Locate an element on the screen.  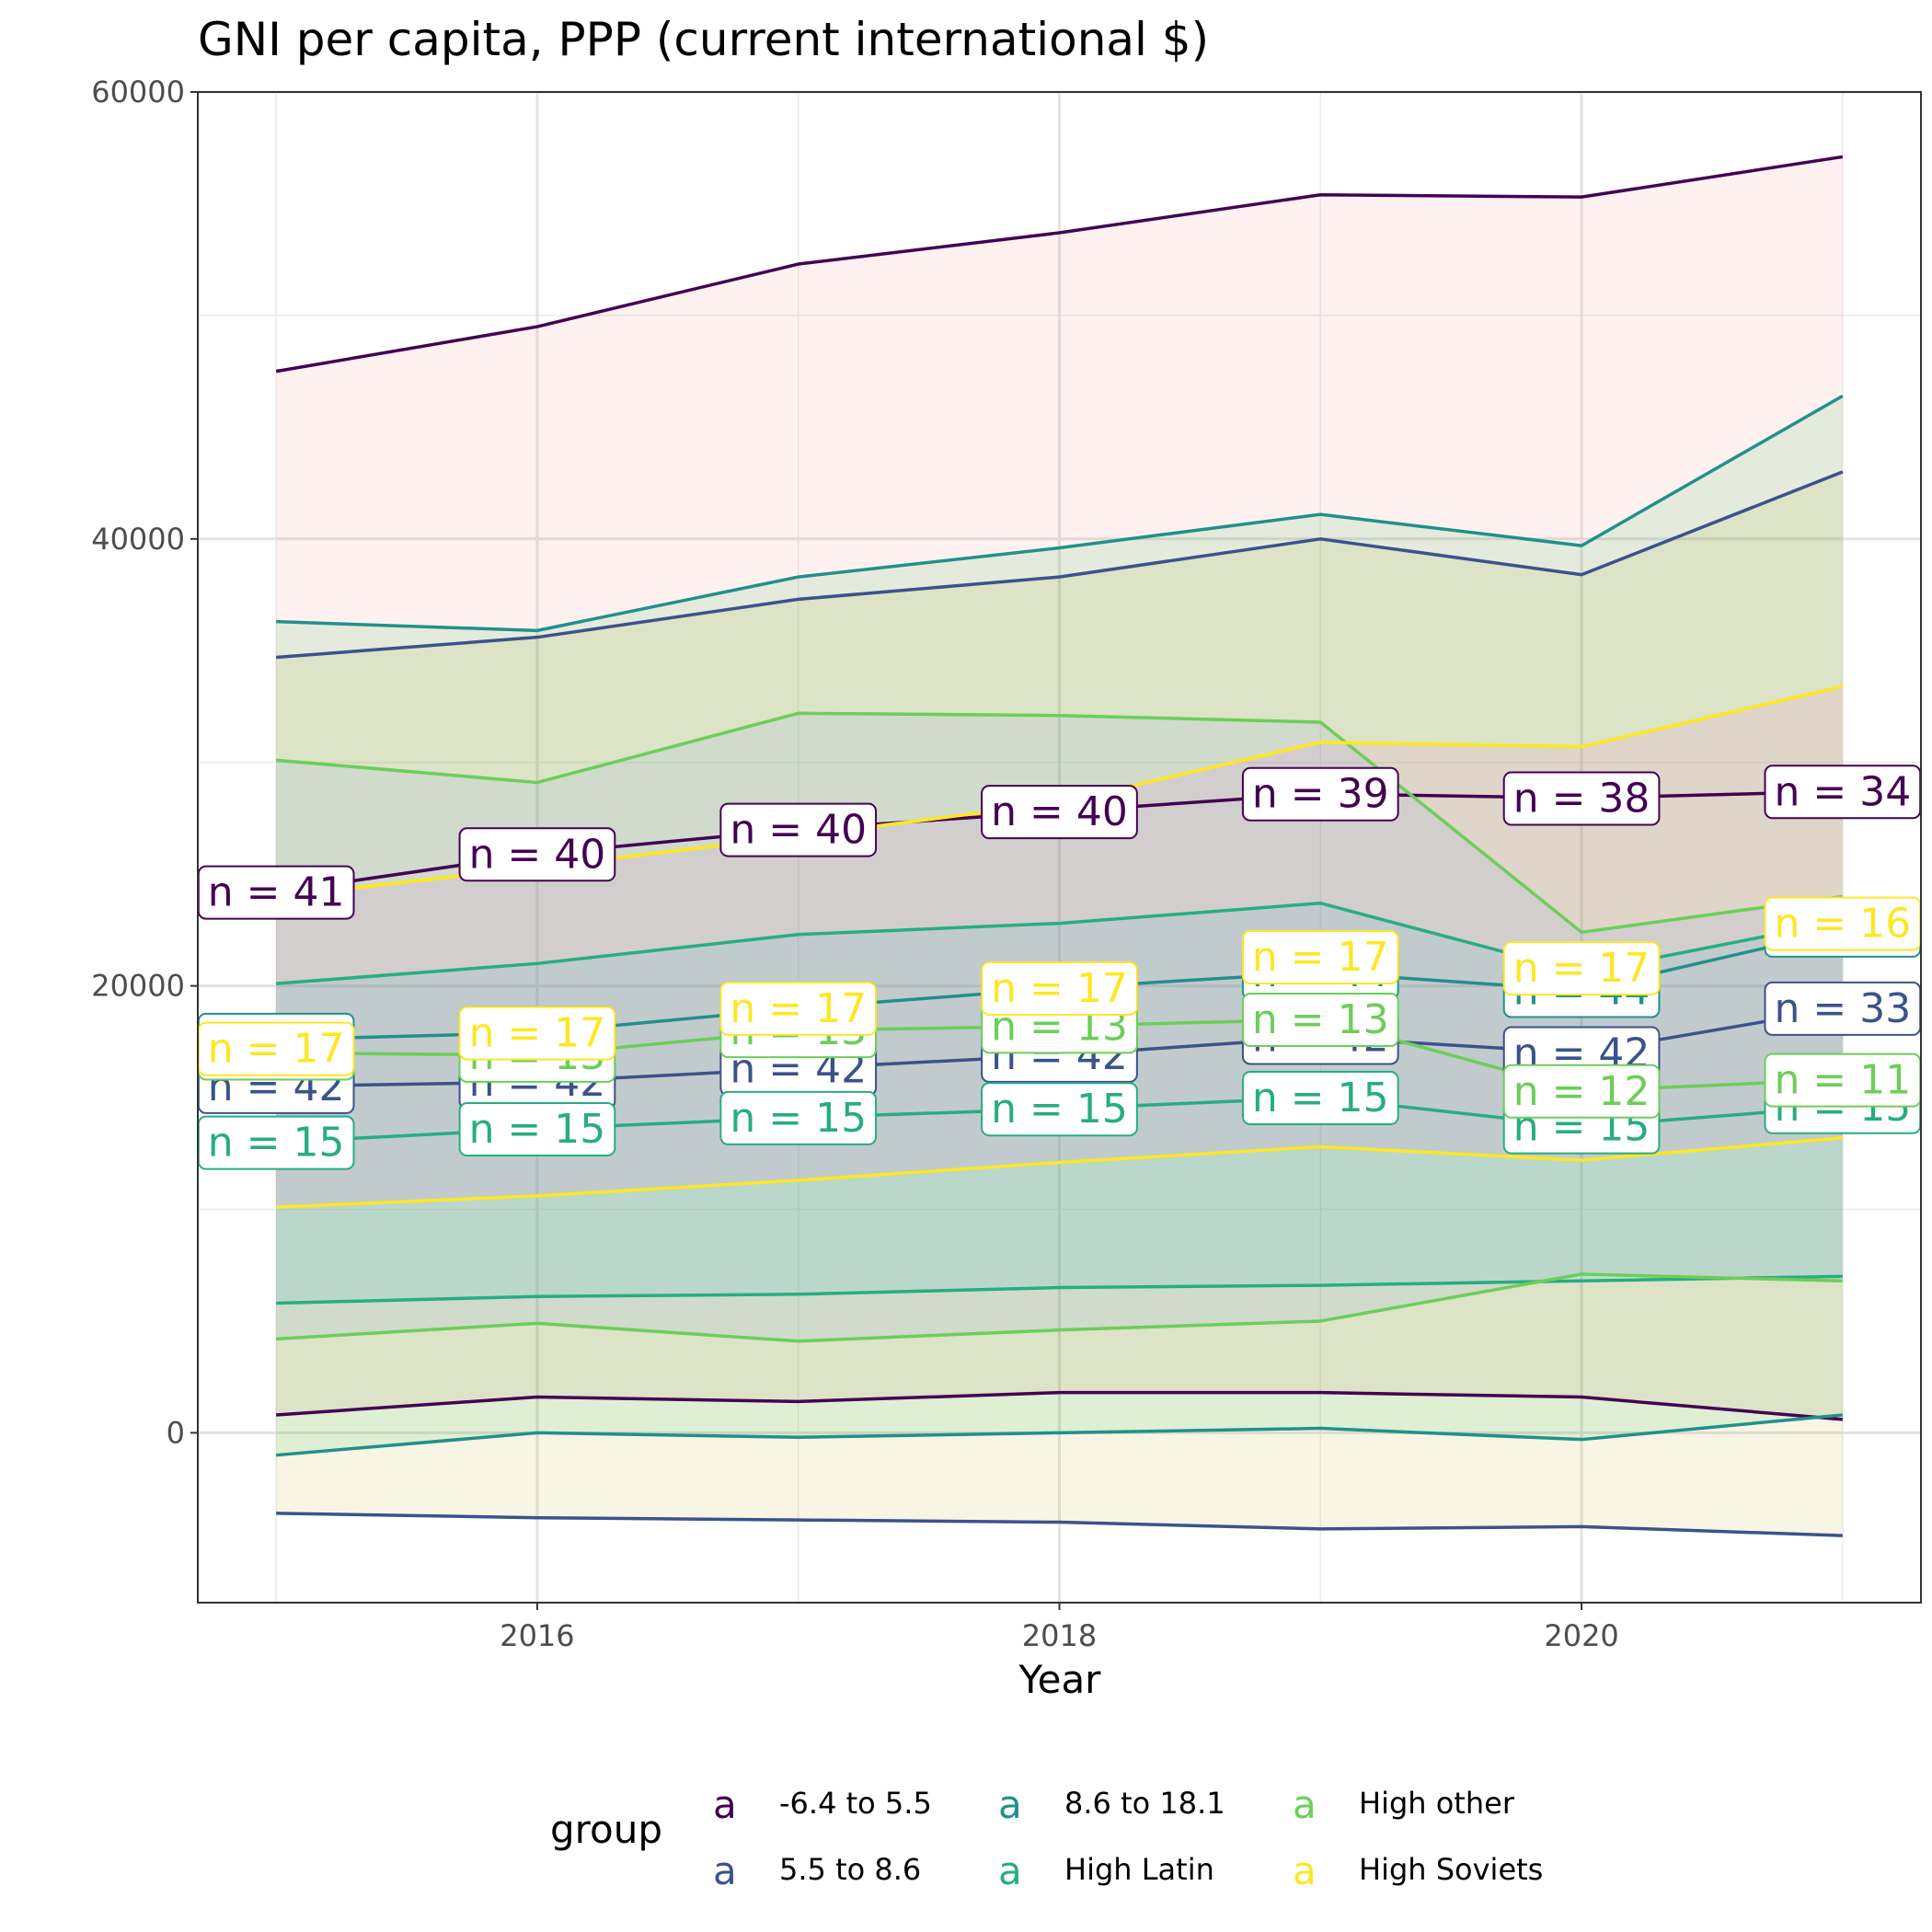
count-label: n = 34 is located at coordinates (1842, 792).